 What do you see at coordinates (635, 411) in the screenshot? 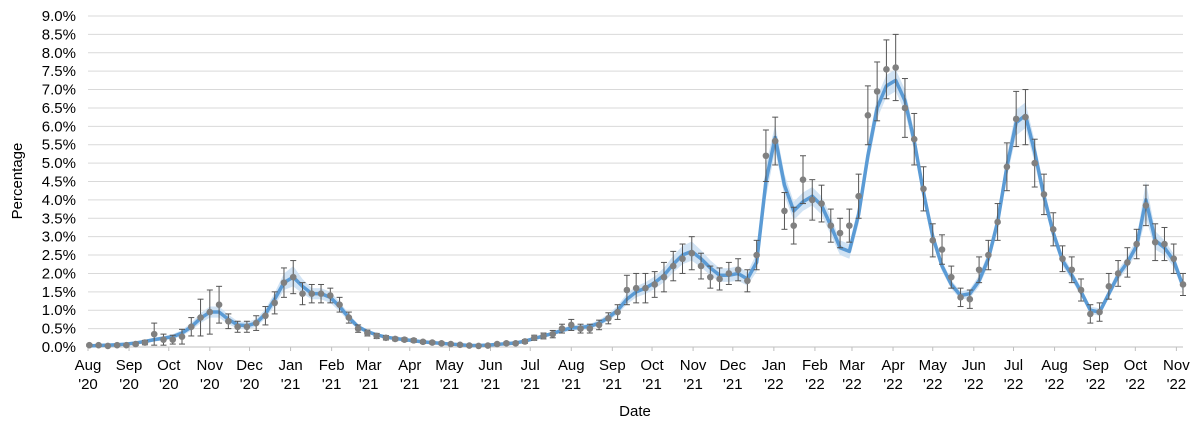
I see `x-axis-title: Date` at bounding box center [635, 411].